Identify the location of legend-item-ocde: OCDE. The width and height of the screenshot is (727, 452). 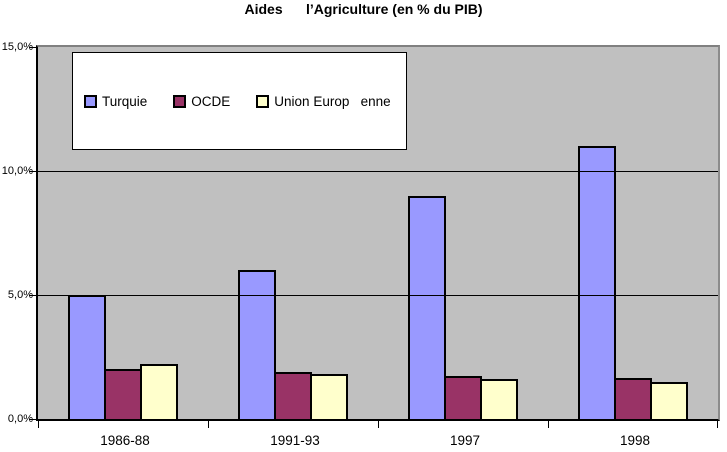
(201, 101).